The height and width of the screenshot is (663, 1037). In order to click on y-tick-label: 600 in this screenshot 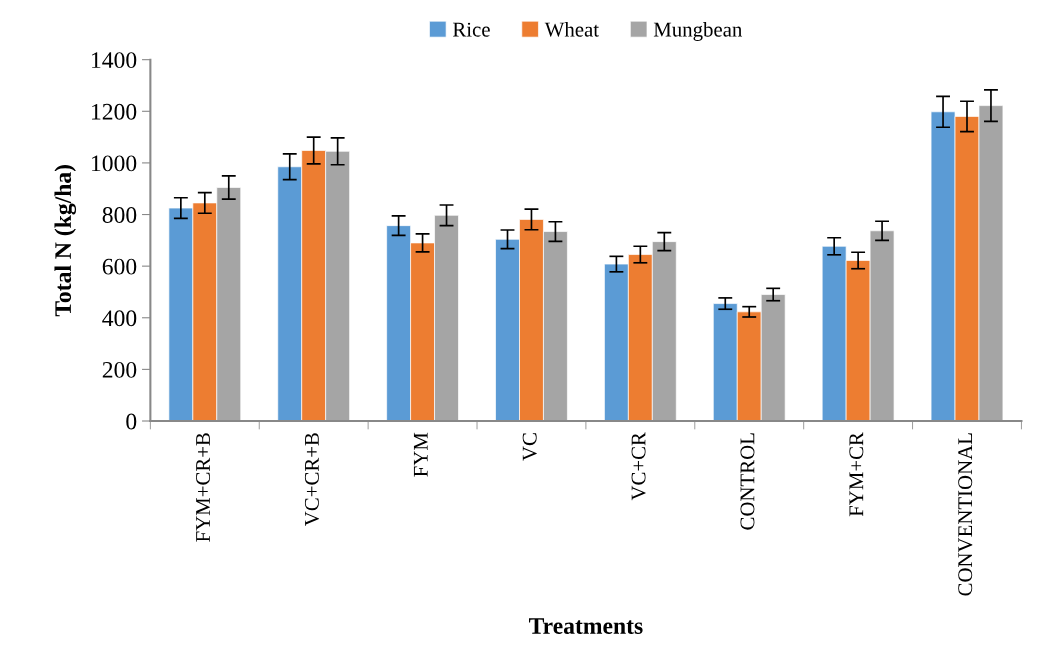, I will do `click(119, 266)`.